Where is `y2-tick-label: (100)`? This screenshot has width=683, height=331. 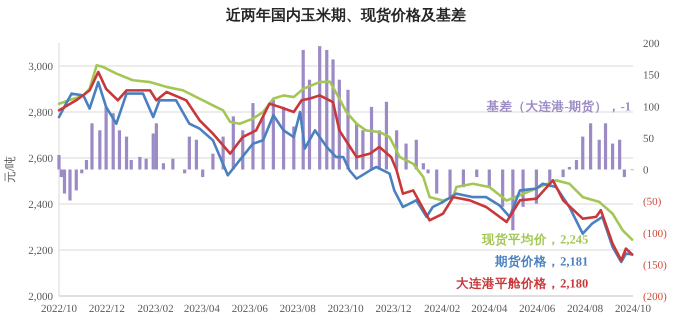
y2-tick-label: (100) is located at coordinates (655, 234).